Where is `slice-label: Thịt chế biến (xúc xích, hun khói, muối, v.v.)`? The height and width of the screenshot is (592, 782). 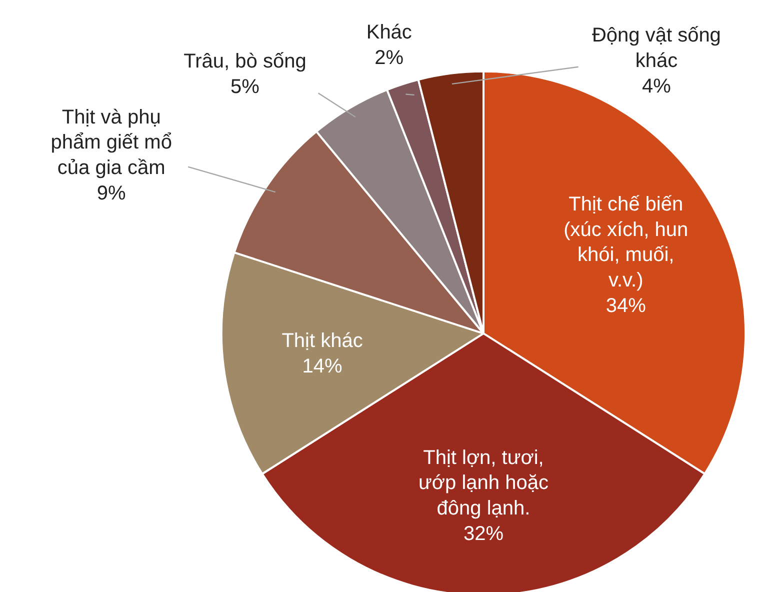
slice-label: Thịt chế biến (xúc xích, hun khói, muối, v.v.) is located at coordinates (626, 243).